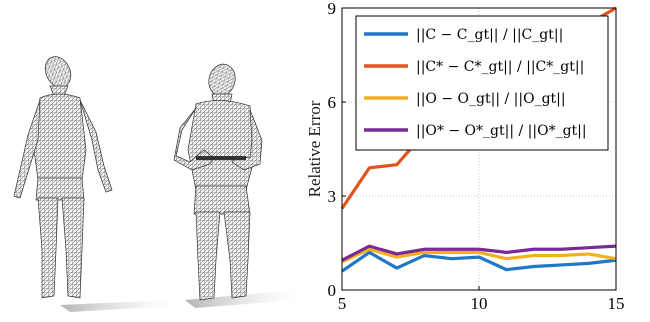 The height and width of the screenshot is (322, 650). What do you see at coordinates (479, 303) in the screenshot?
I see `x-tick-label-1: 10` at bounding box center [479, 303].